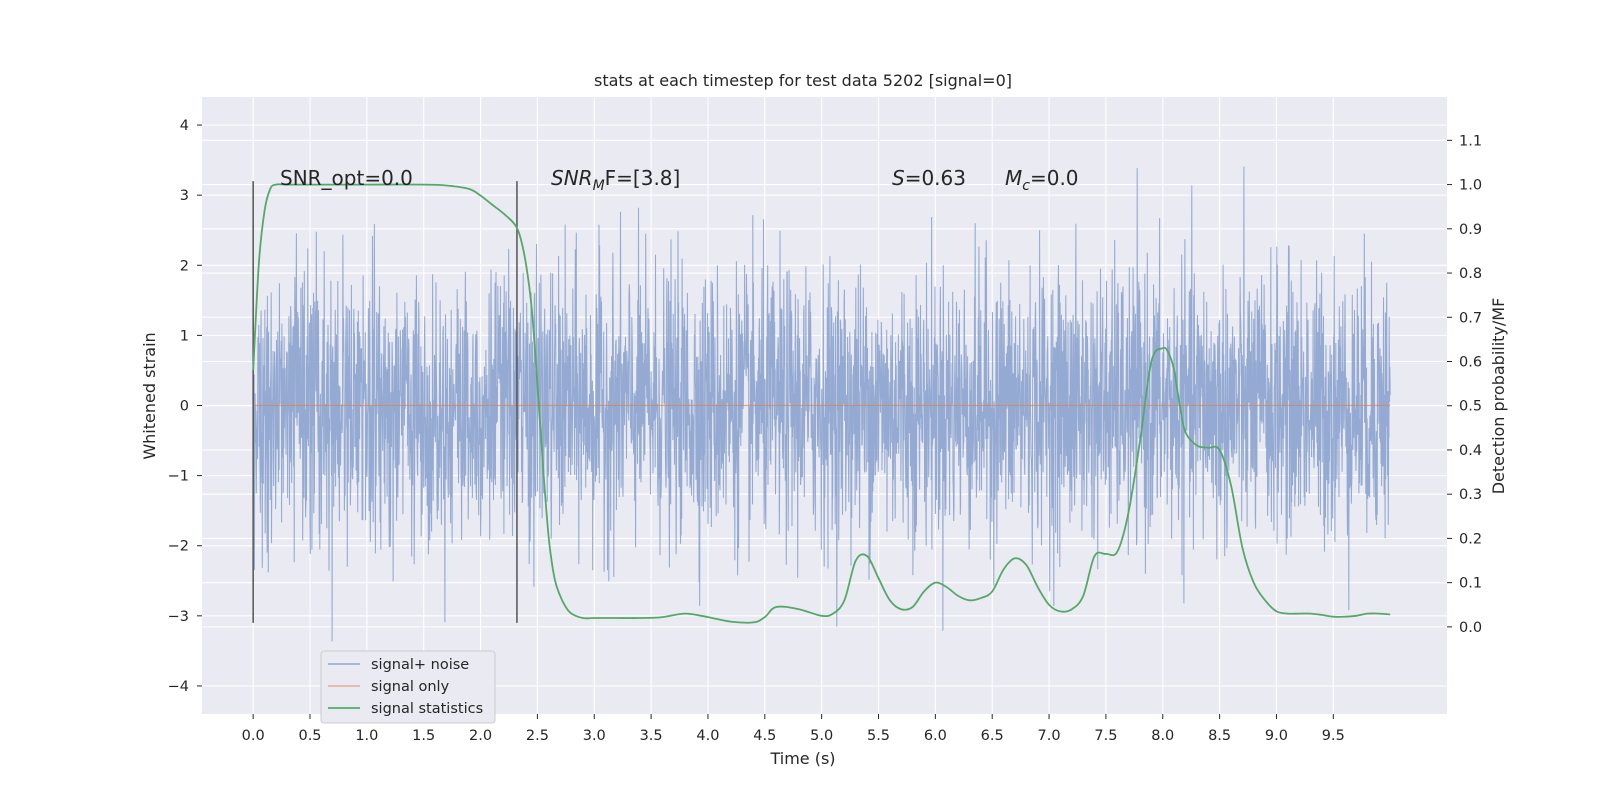 This screenshot has width=1600, height=800. Describe the element at coordinates (802, 758) in the screenshot. I see `x-axis-label: Time (s)` at that location.